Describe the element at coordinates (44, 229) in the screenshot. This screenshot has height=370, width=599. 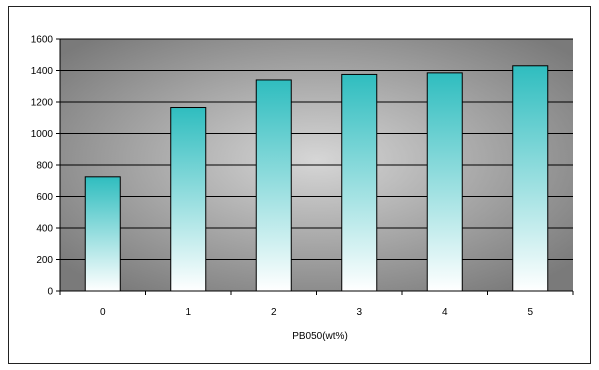
I see `y-tick-label: 400` at that location.